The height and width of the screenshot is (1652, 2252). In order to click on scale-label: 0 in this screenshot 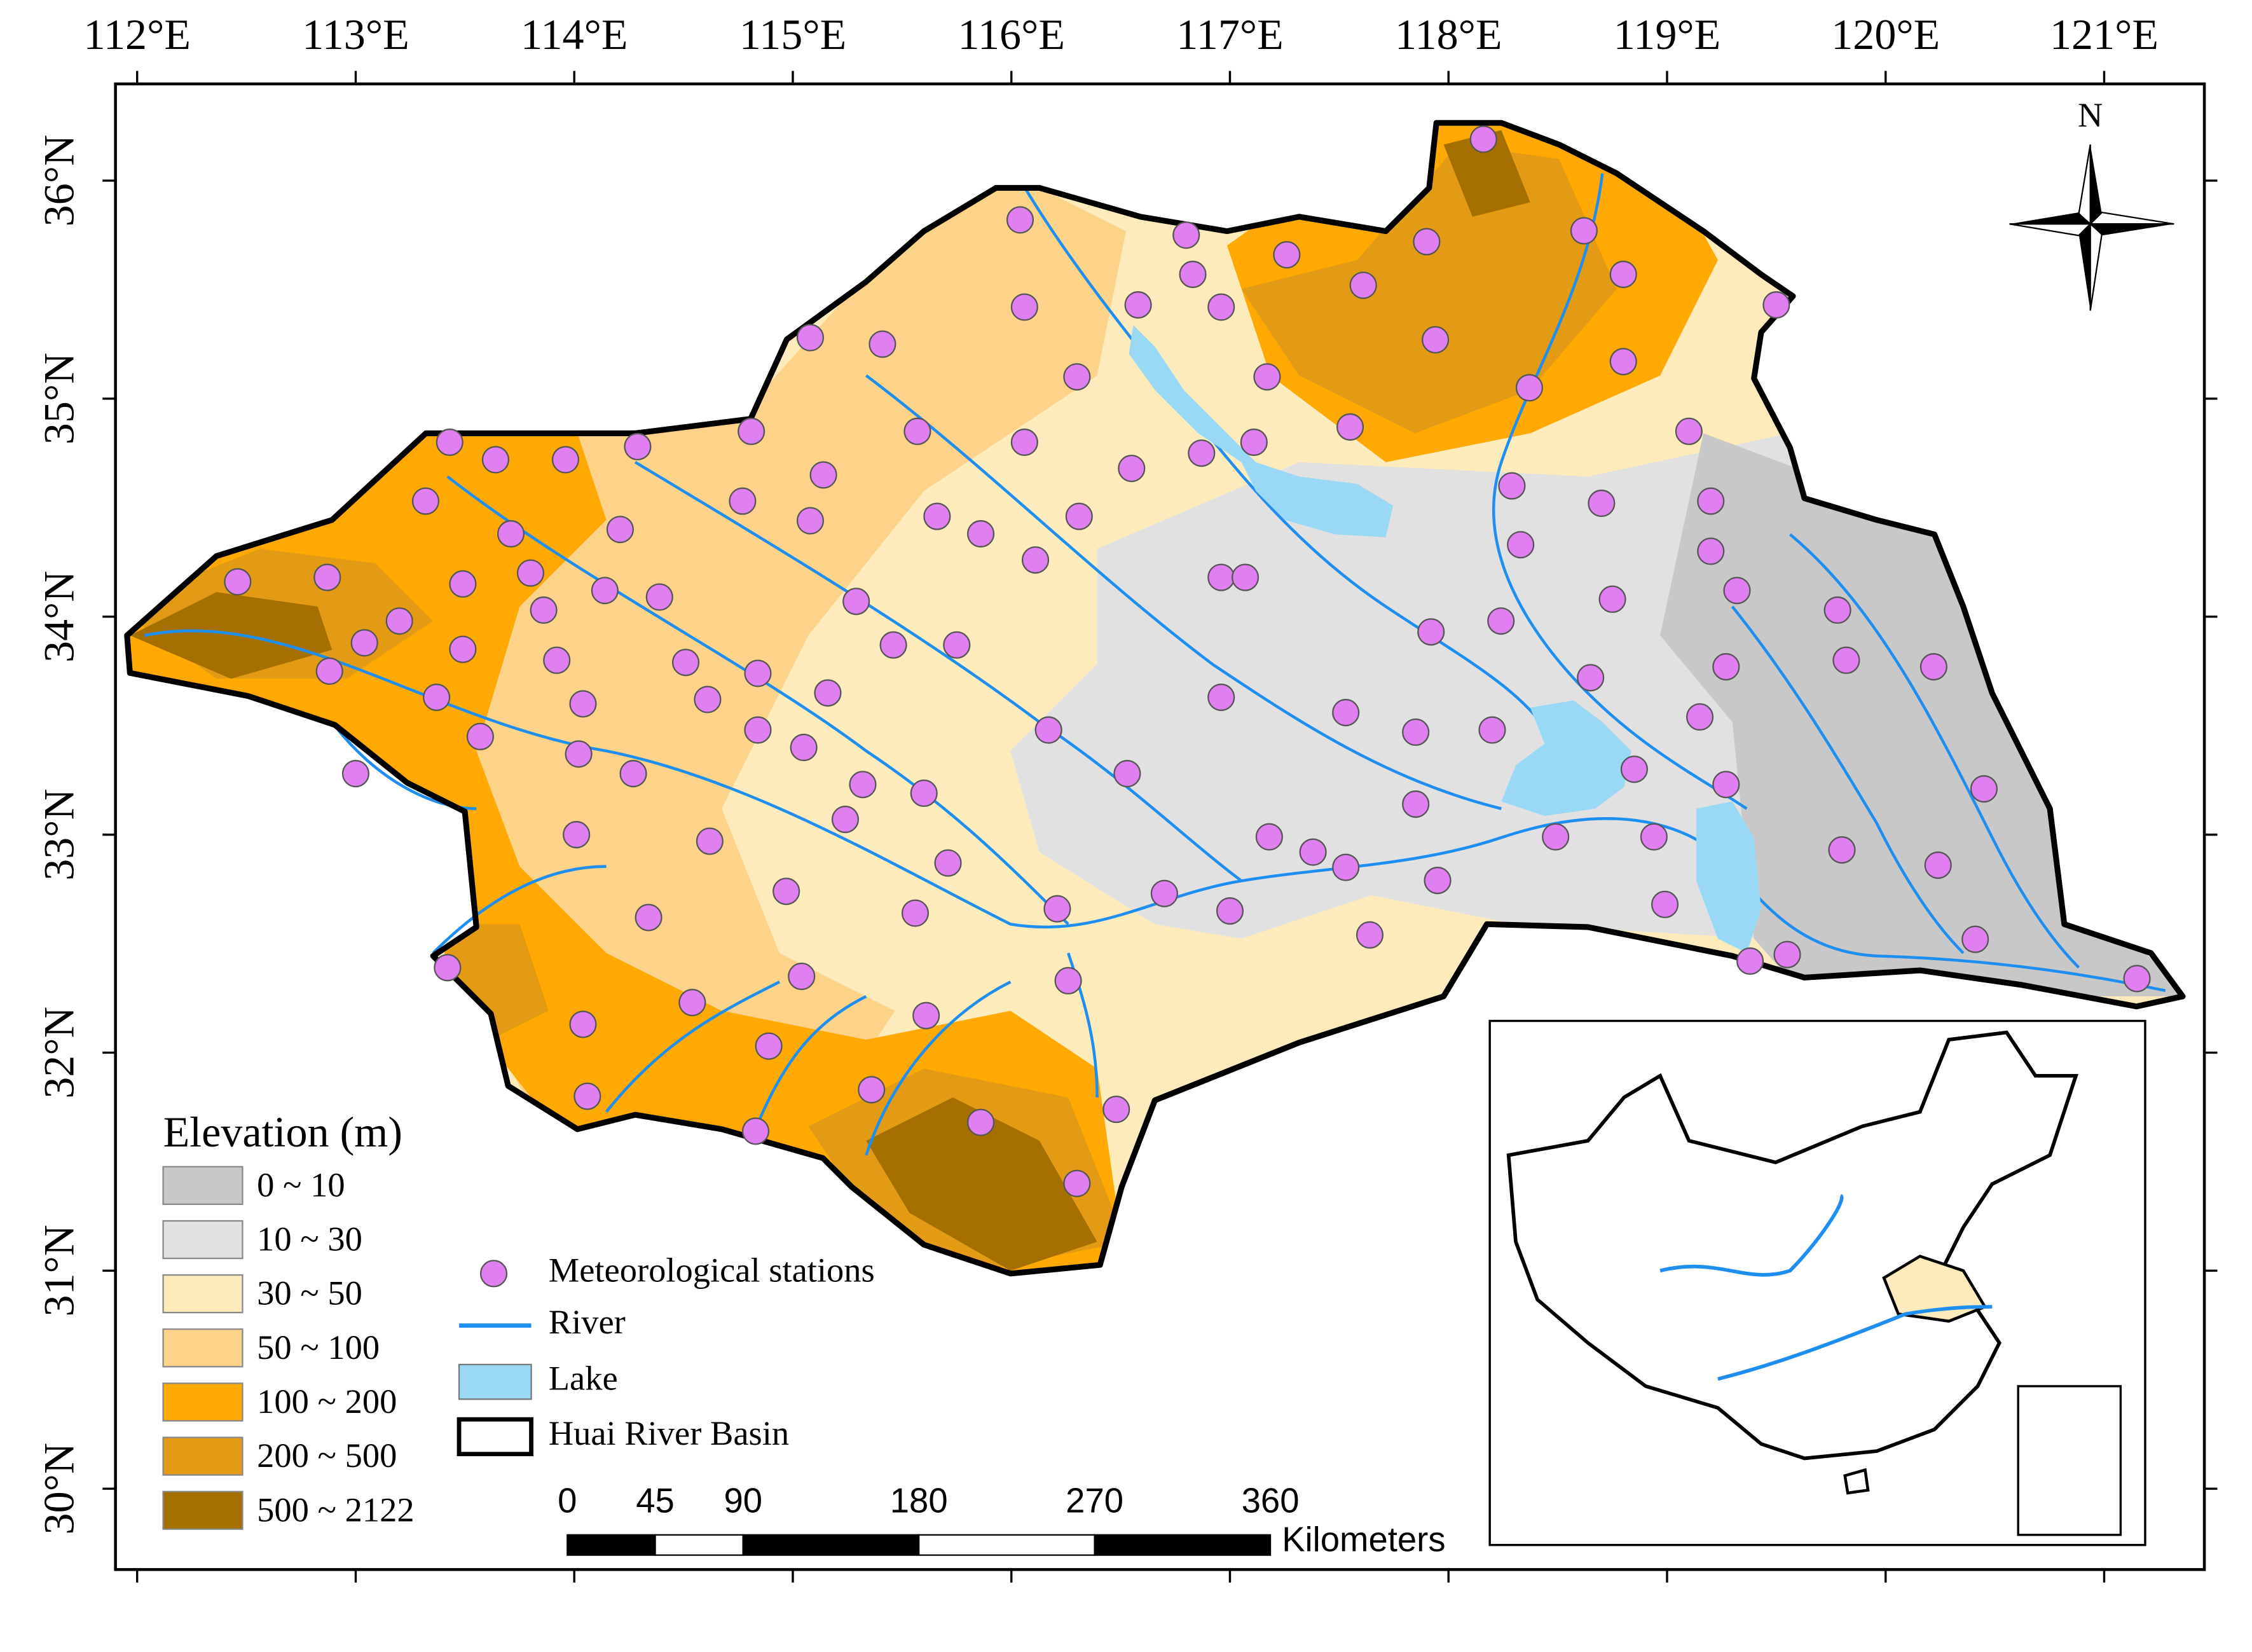, I will do `click(567, 1500)`.